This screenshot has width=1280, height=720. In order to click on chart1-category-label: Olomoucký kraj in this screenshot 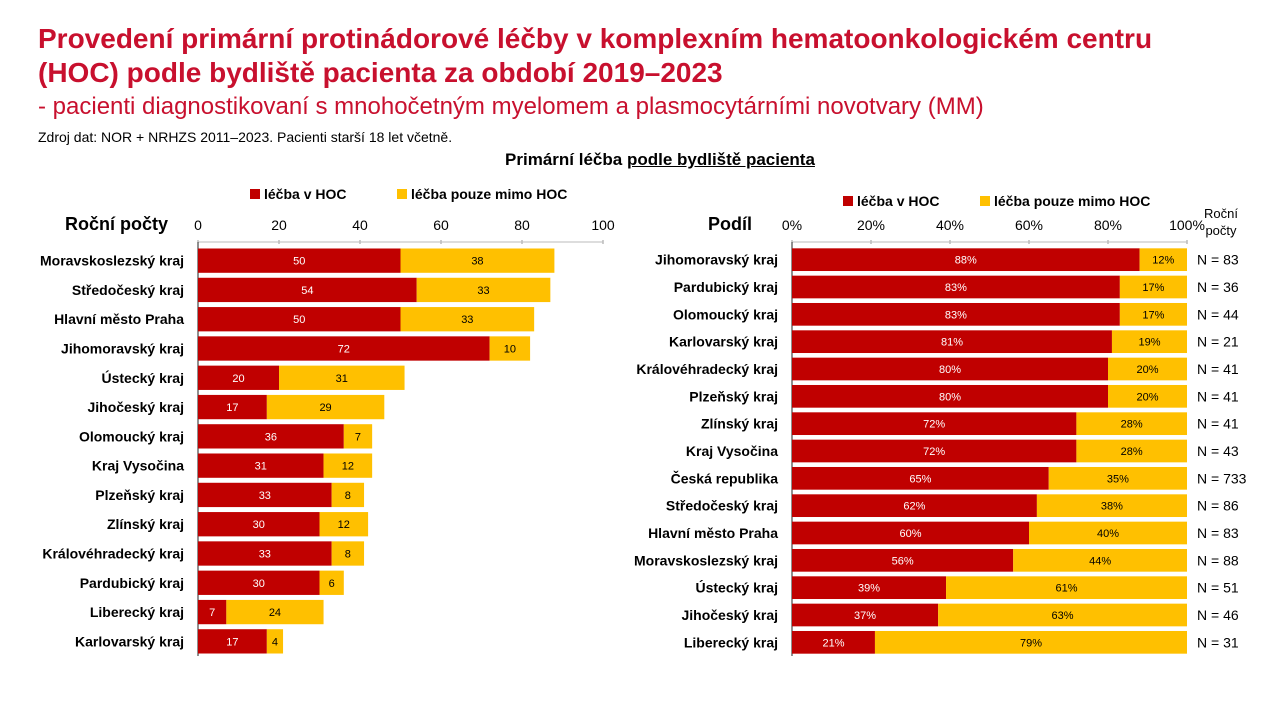, I will do `click(131, 436)`.